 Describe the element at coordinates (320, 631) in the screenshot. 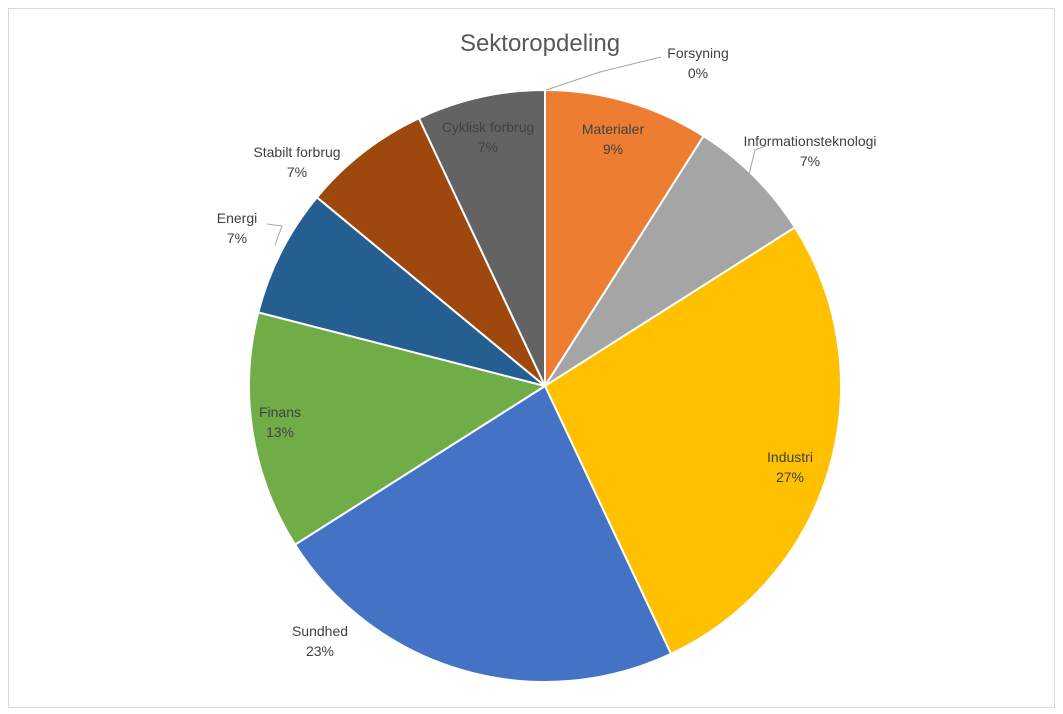

I see `data-label-name-sundhed: Sundhed` at that location.